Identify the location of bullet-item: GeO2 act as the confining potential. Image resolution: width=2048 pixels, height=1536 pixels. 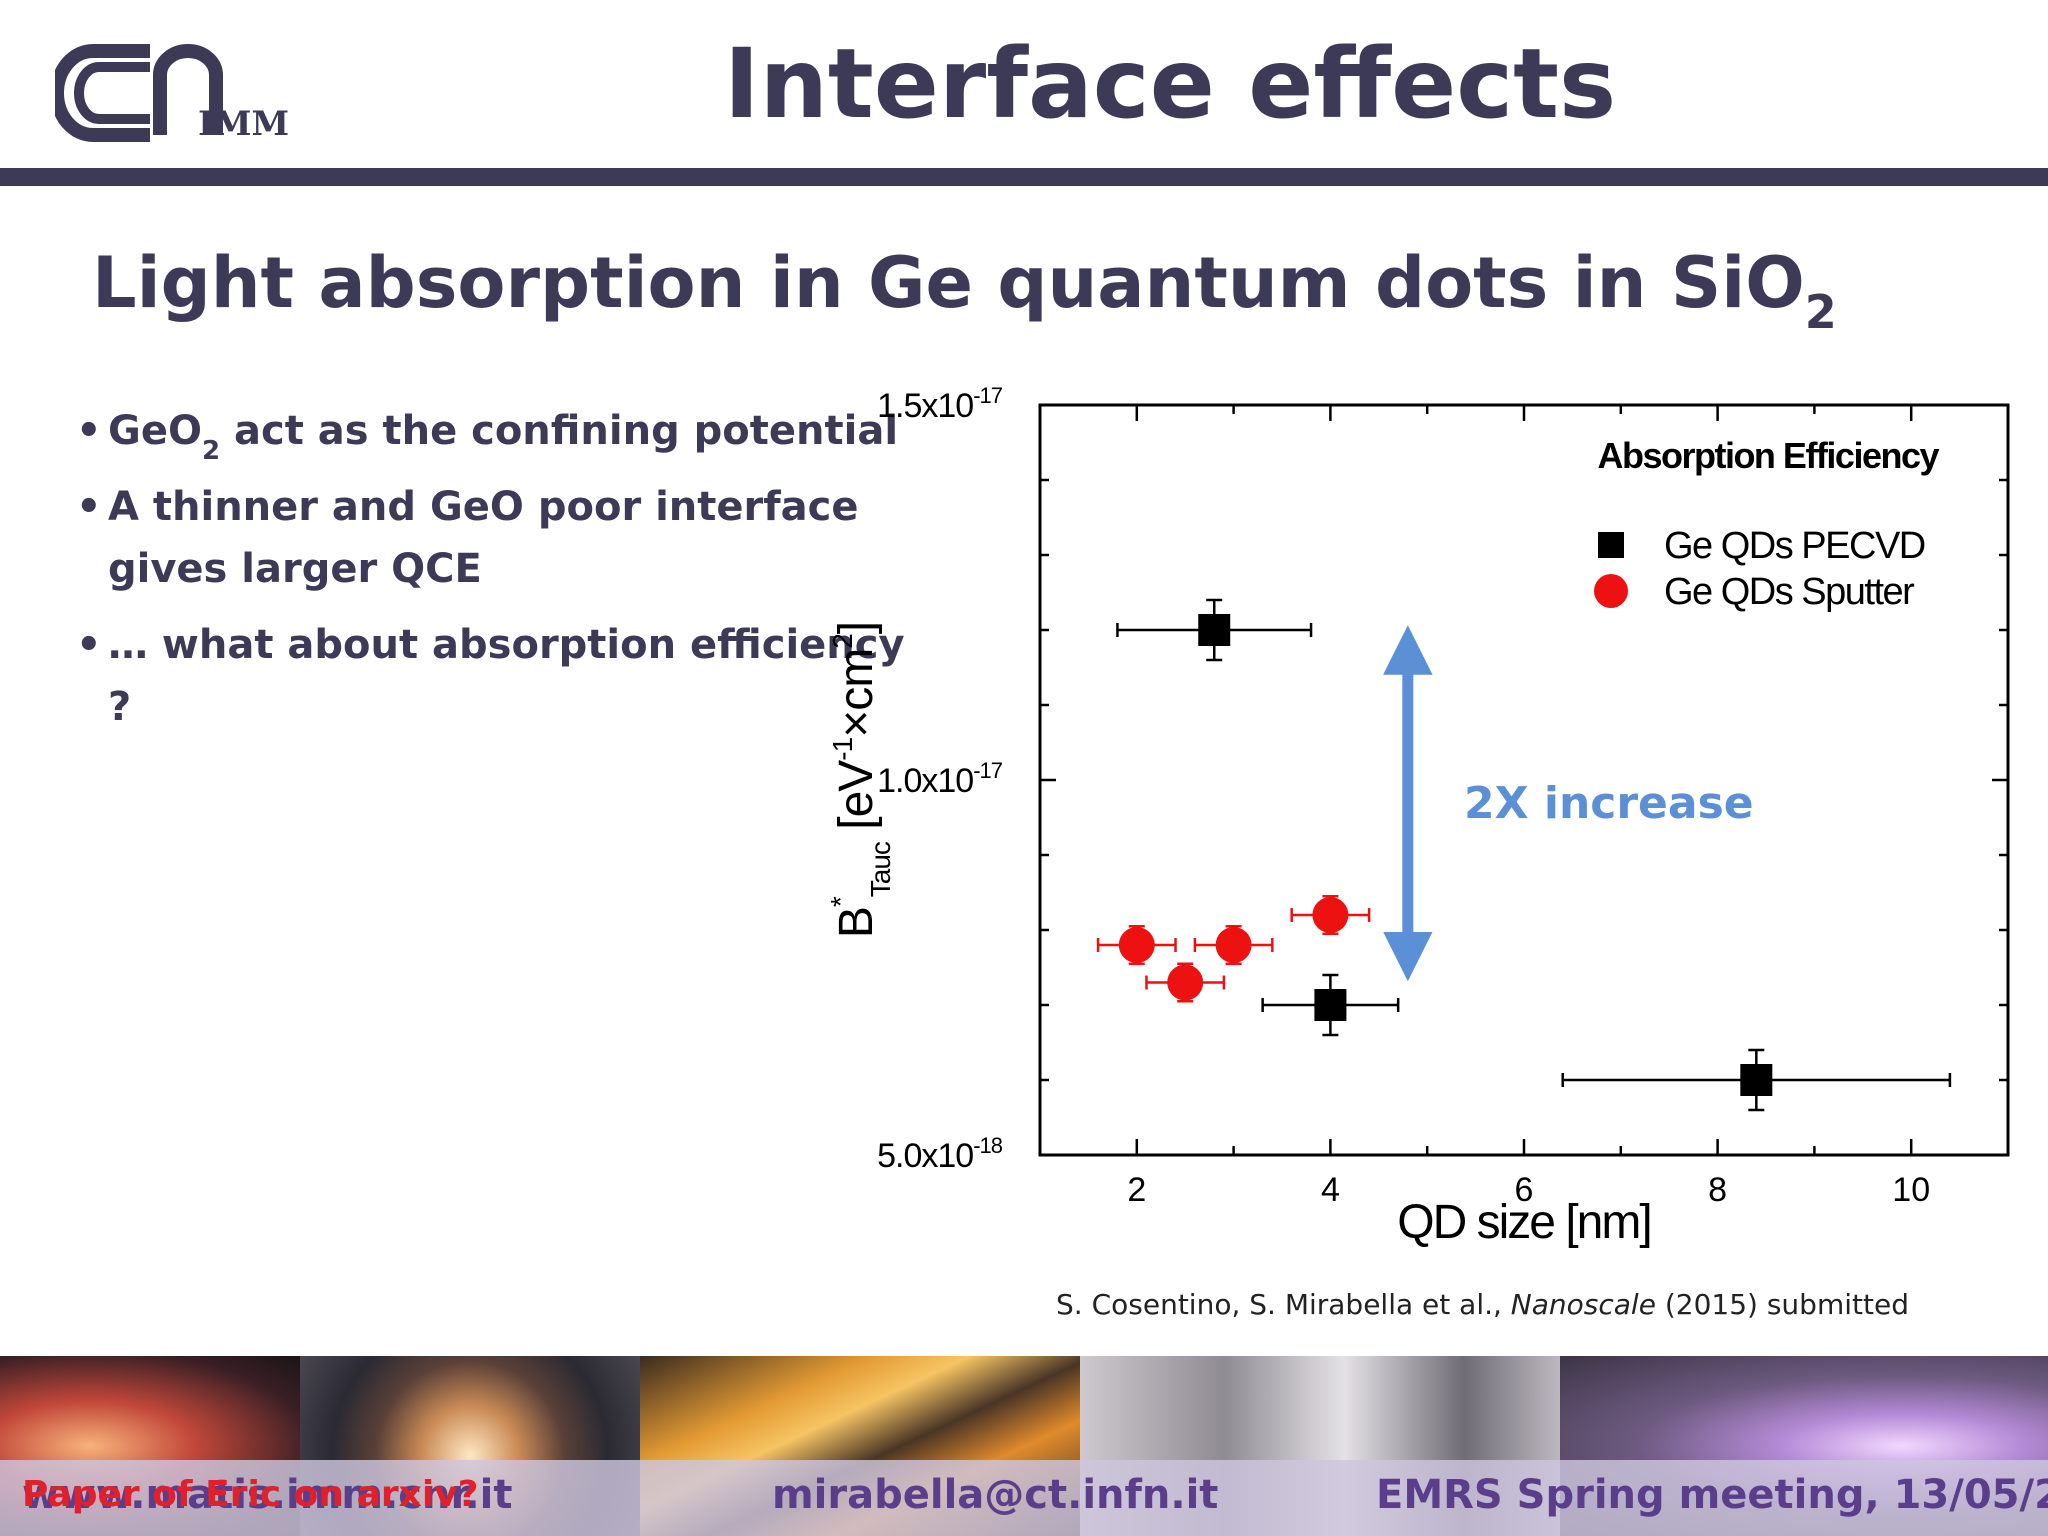
(502, 438).